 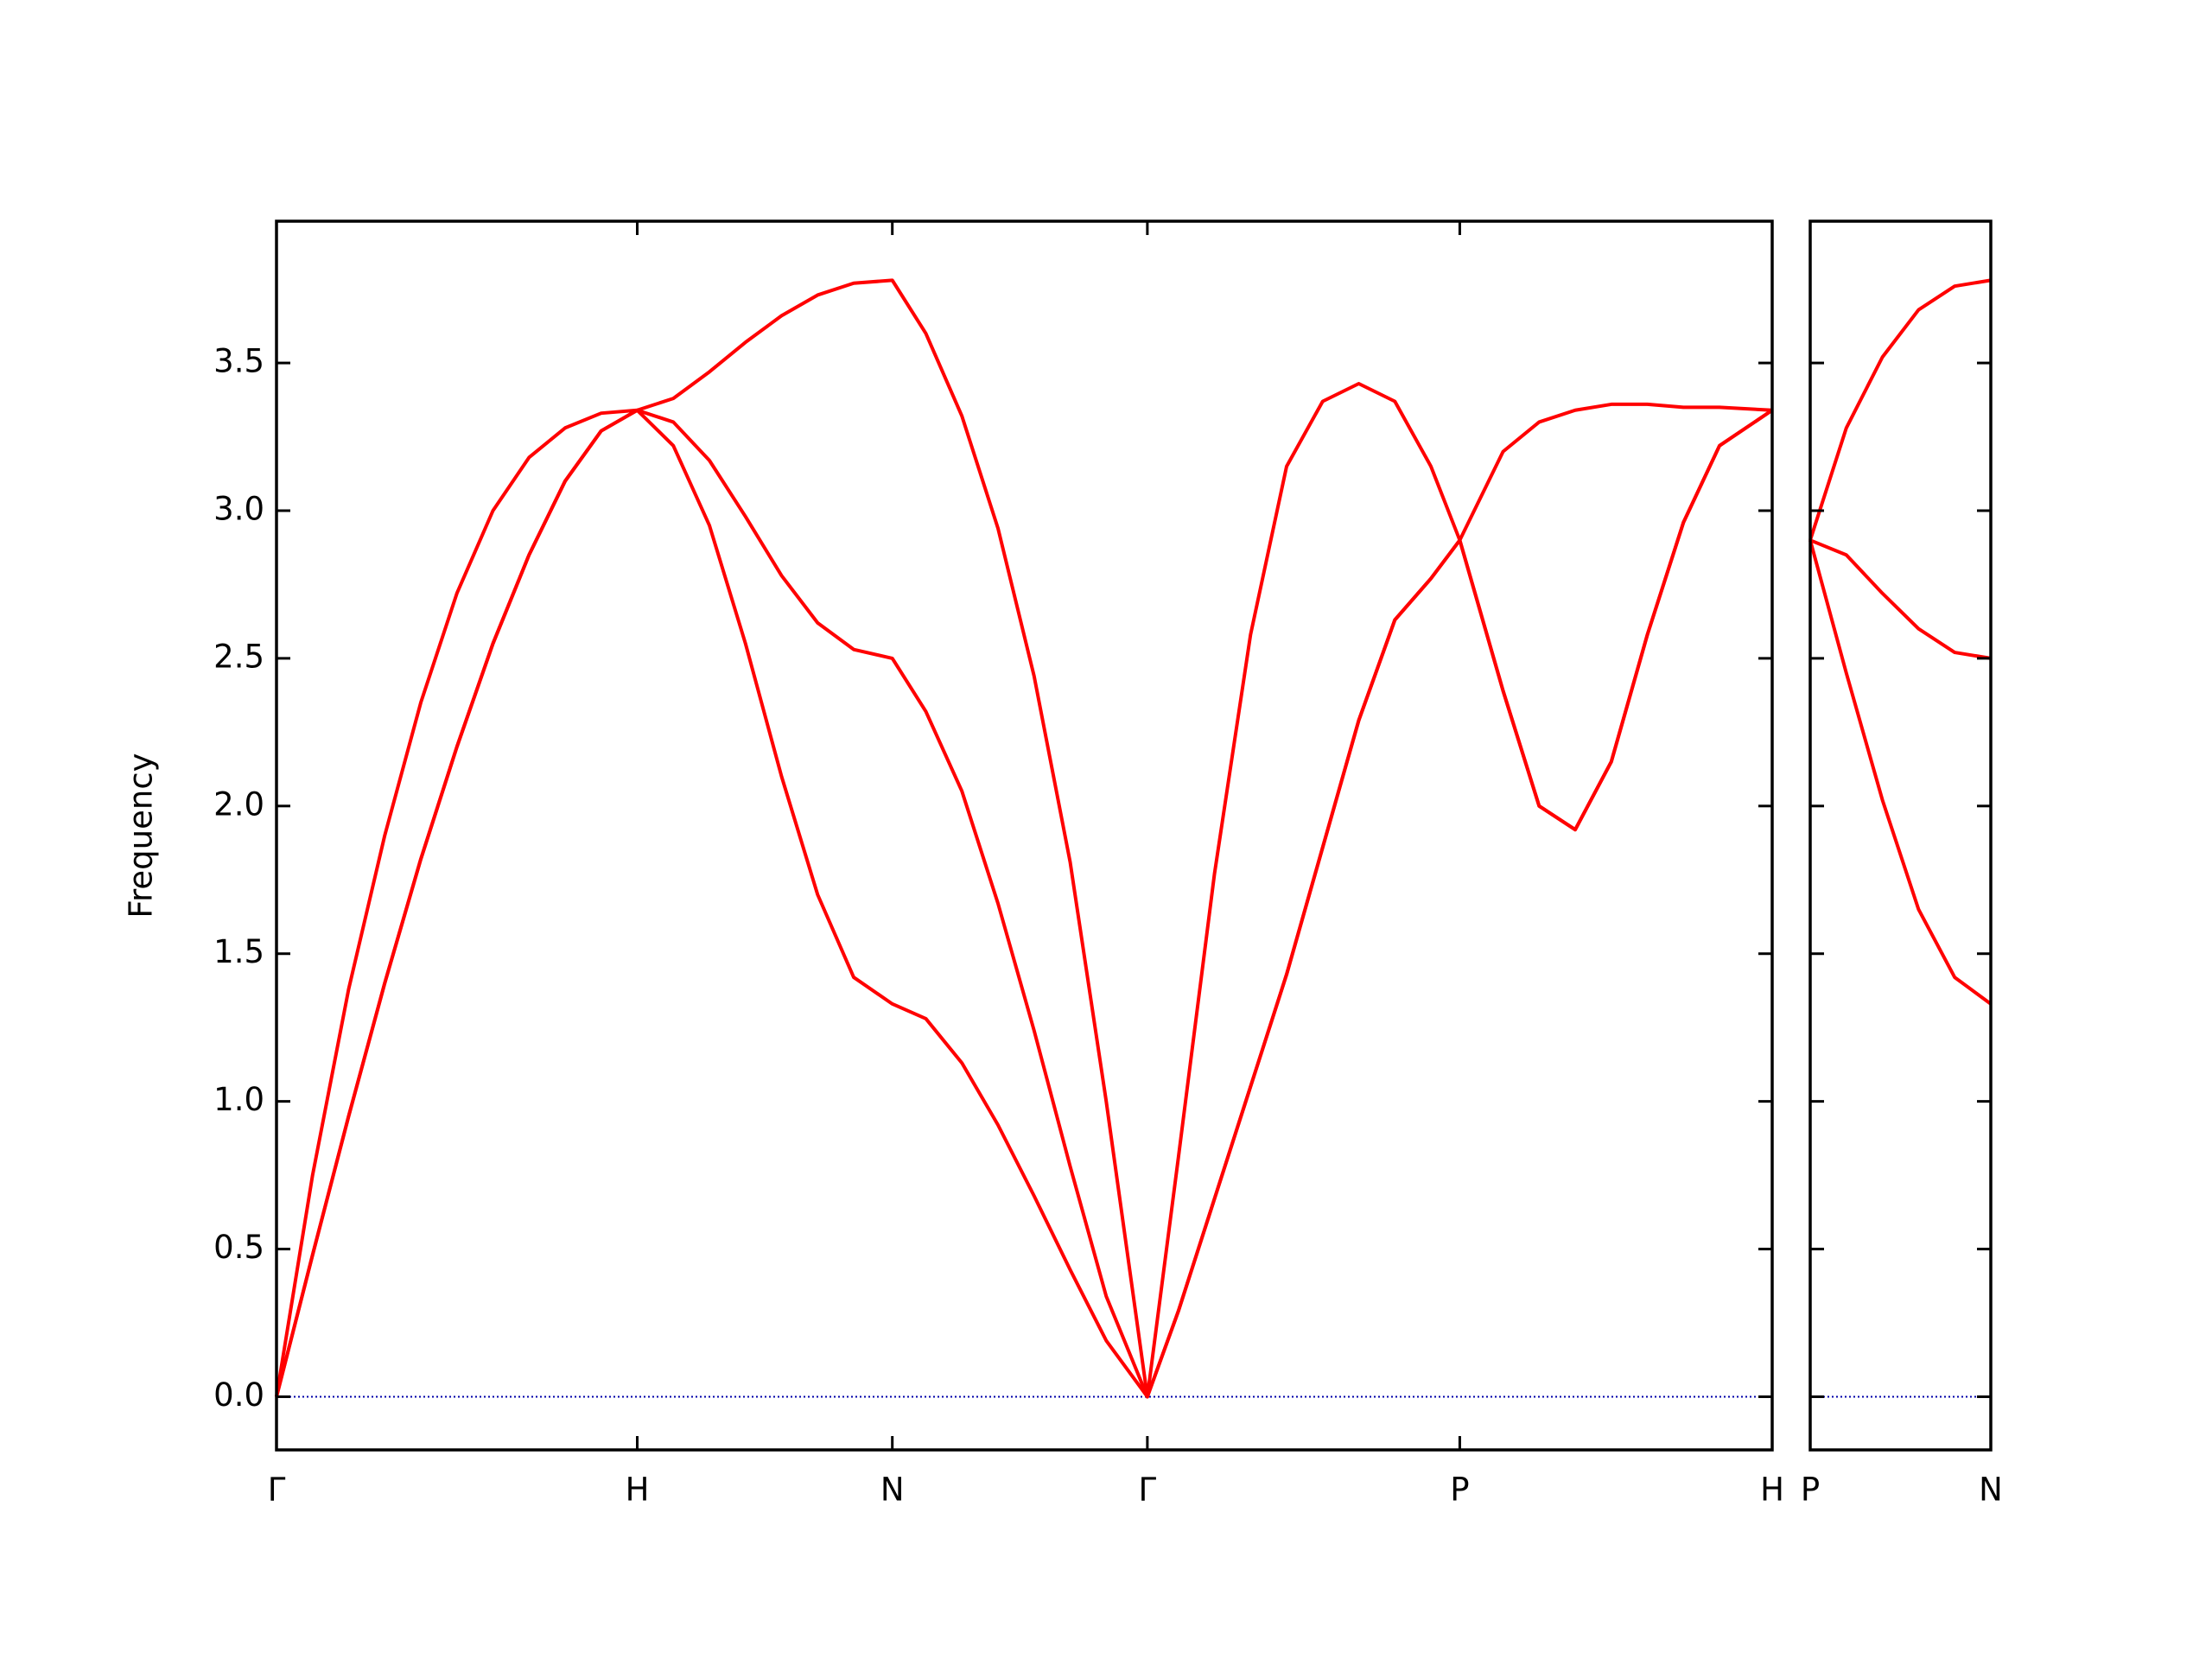 What do you see at coordinates (238, 951) in the screenshot?
I see `y-tick-label: 1.5` at bounding box center [238, 951].